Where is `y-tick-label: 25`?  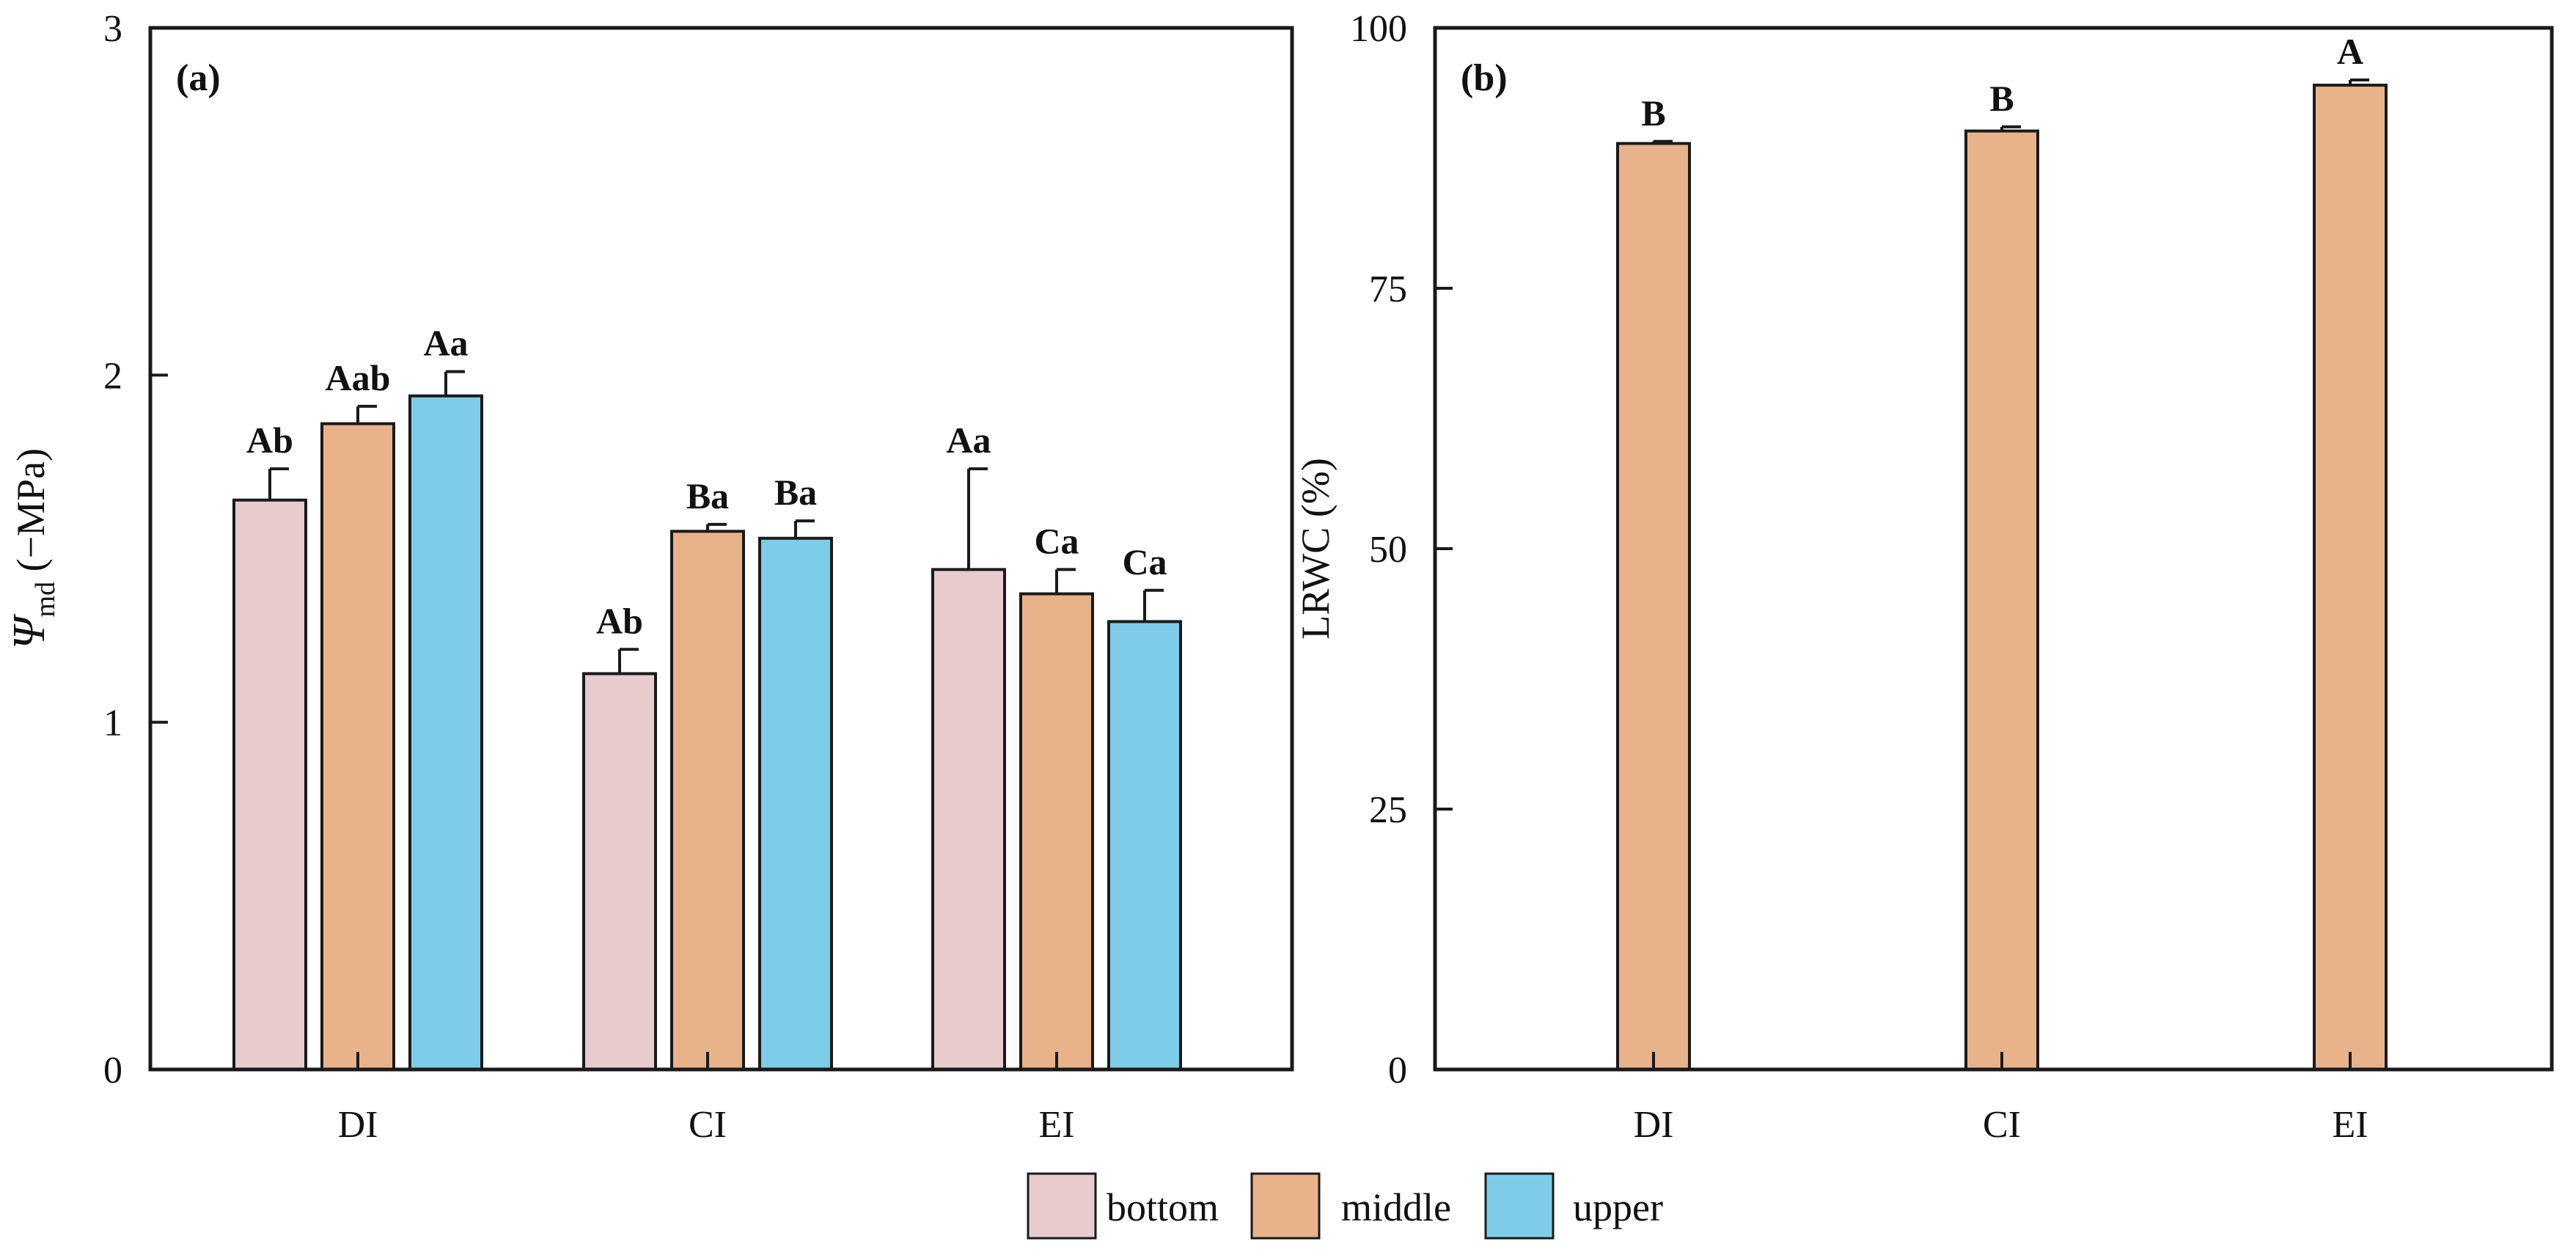 y-tick-label: 25 is located at coordinates (1388, 810).